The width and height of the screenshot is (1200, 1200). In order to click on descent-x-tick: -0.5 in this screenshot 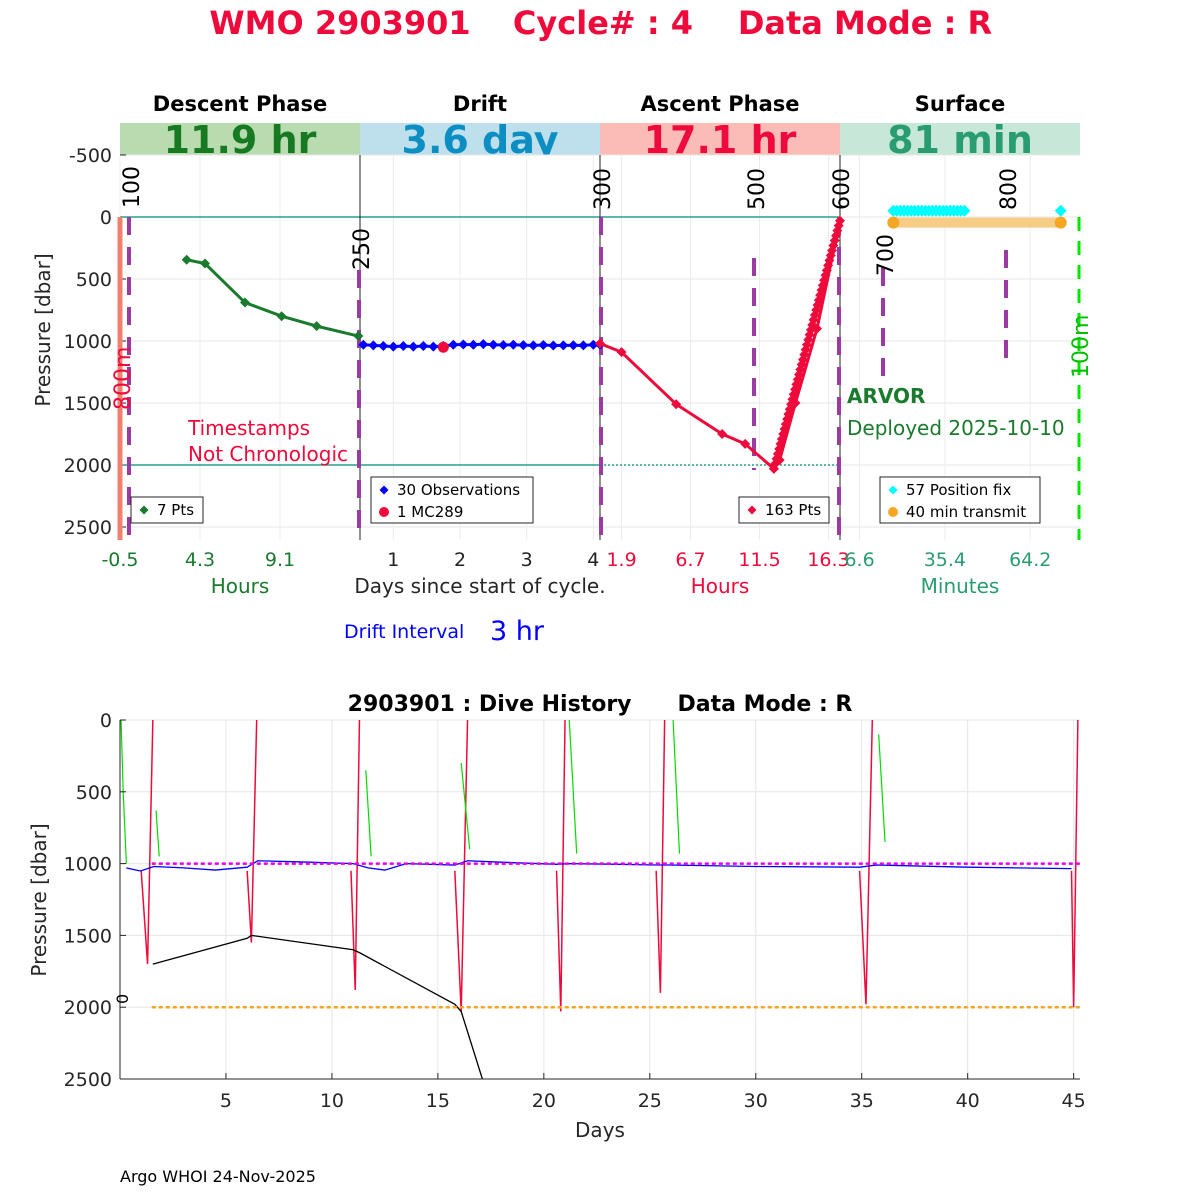, I will do `click(119, 560)`.